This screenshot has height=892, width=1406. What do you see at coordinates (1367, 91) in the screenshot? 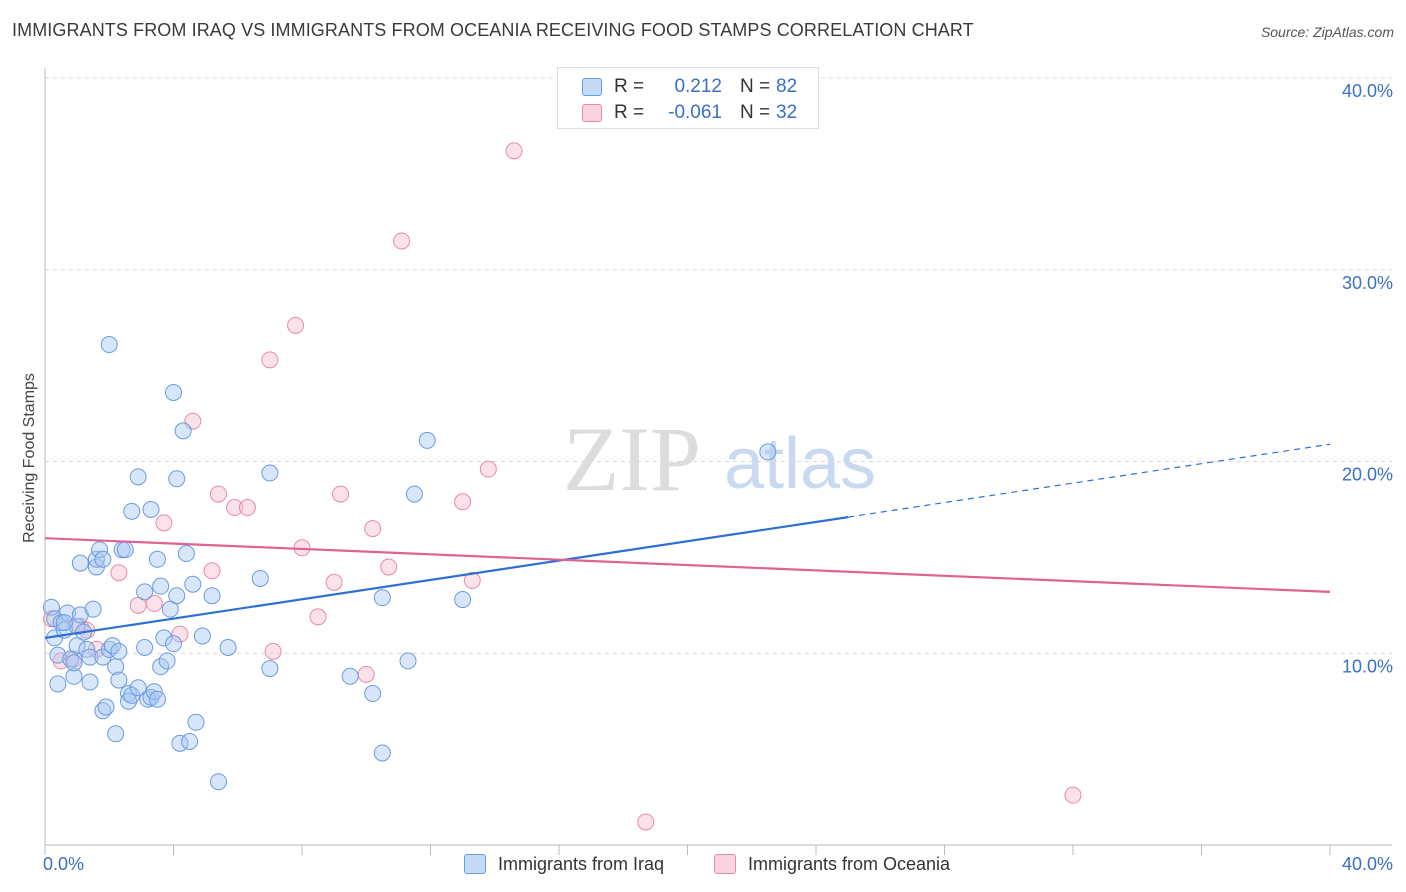
I see `y-tick-label: 40.0%` at bounding box center [1367, 91].